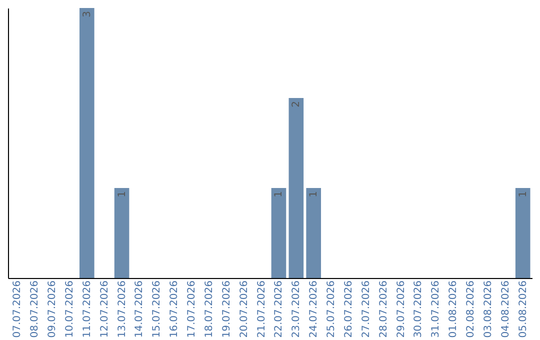 The height and width of the screenshot is (340, 540). I want to click on x-tick-label: 24.07.2026, so click(314, 309).